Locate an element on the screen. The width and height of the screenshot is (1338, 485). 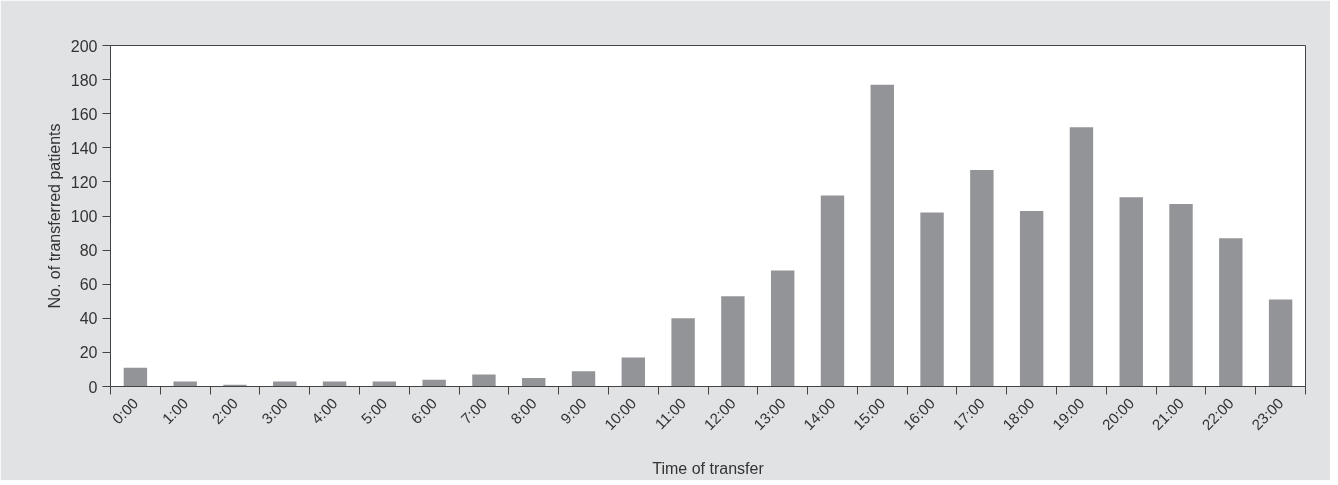
y-tick-label: 160 is located at coordinates (84, 114).